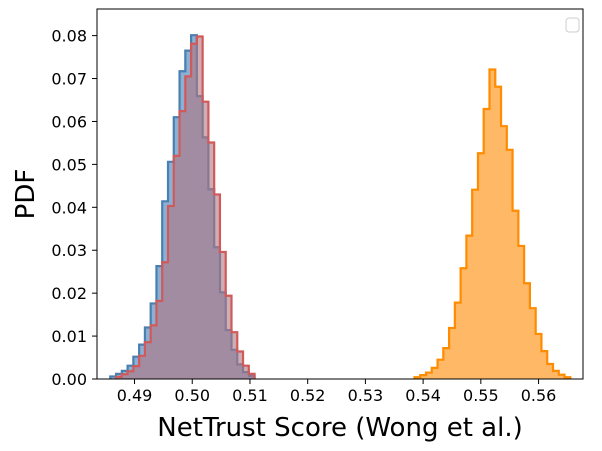  Describe the element at coordinates (69, 164) in the screenshot. I see `y-tick-label: 0.05` at that location.